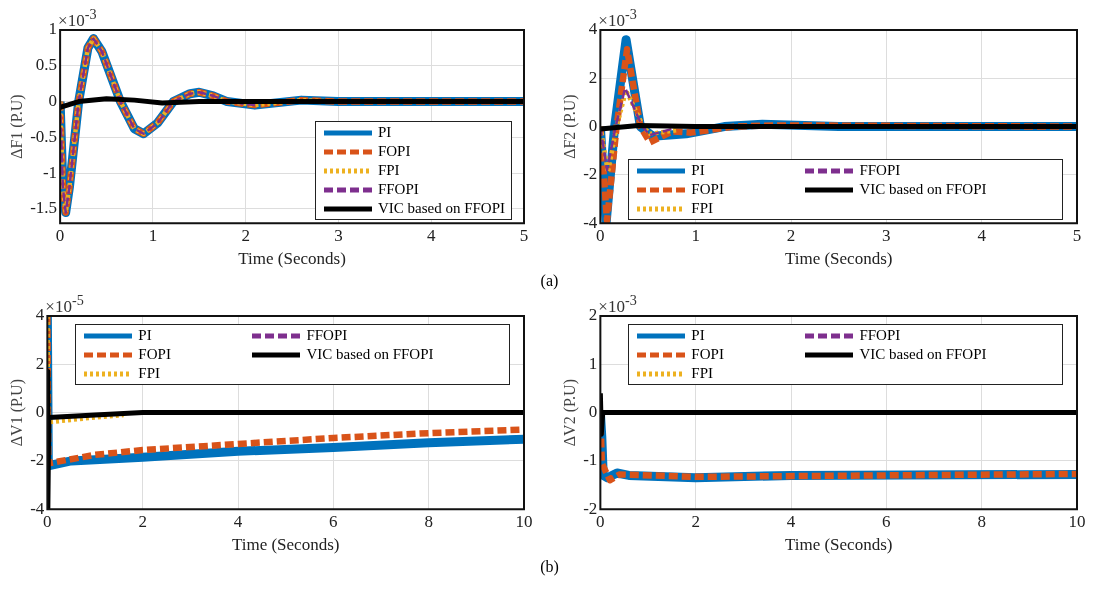 The height and width of the screenshot is (610, 1099). I want to click on text: (b), so click(549, 566).